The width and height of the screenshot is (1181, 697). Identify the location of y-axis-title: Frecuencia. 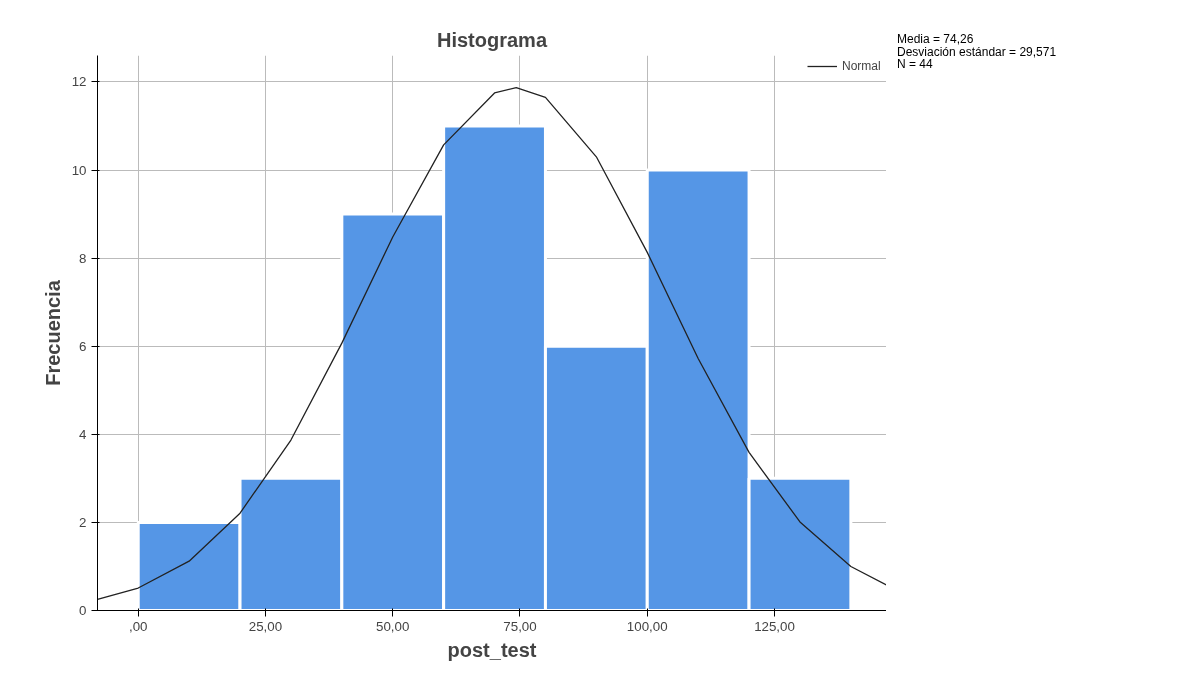
(52, 332).